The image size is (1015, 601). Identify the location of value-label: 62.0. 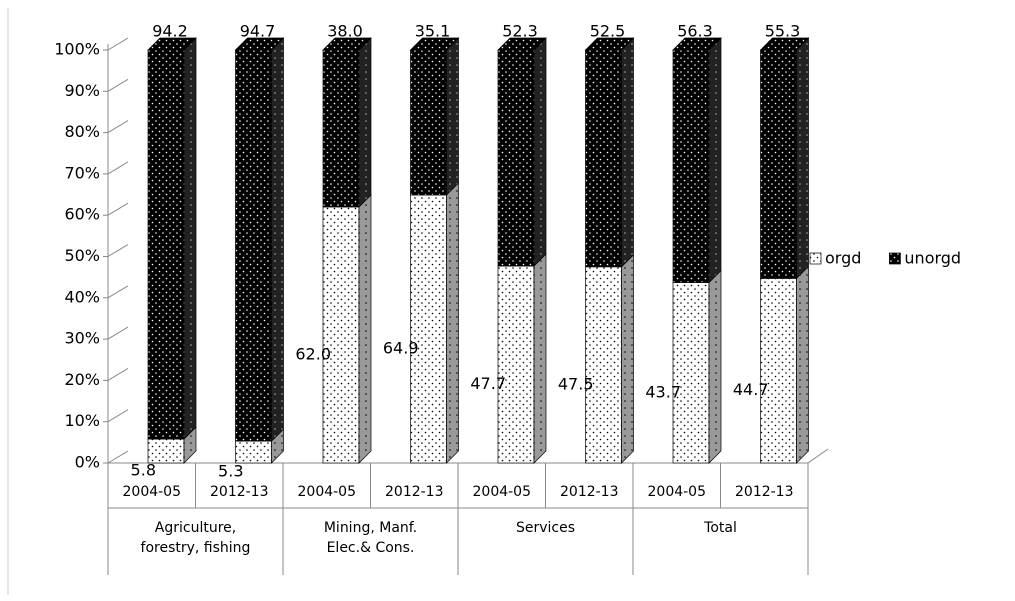
(313, 353).